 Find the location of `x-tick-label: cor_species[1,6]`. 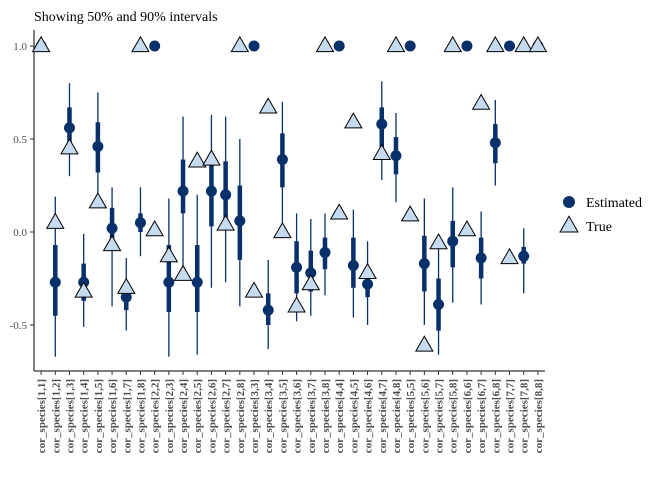

x-tick-label: cor_species[1,6] is located at coordinates (113, 416).